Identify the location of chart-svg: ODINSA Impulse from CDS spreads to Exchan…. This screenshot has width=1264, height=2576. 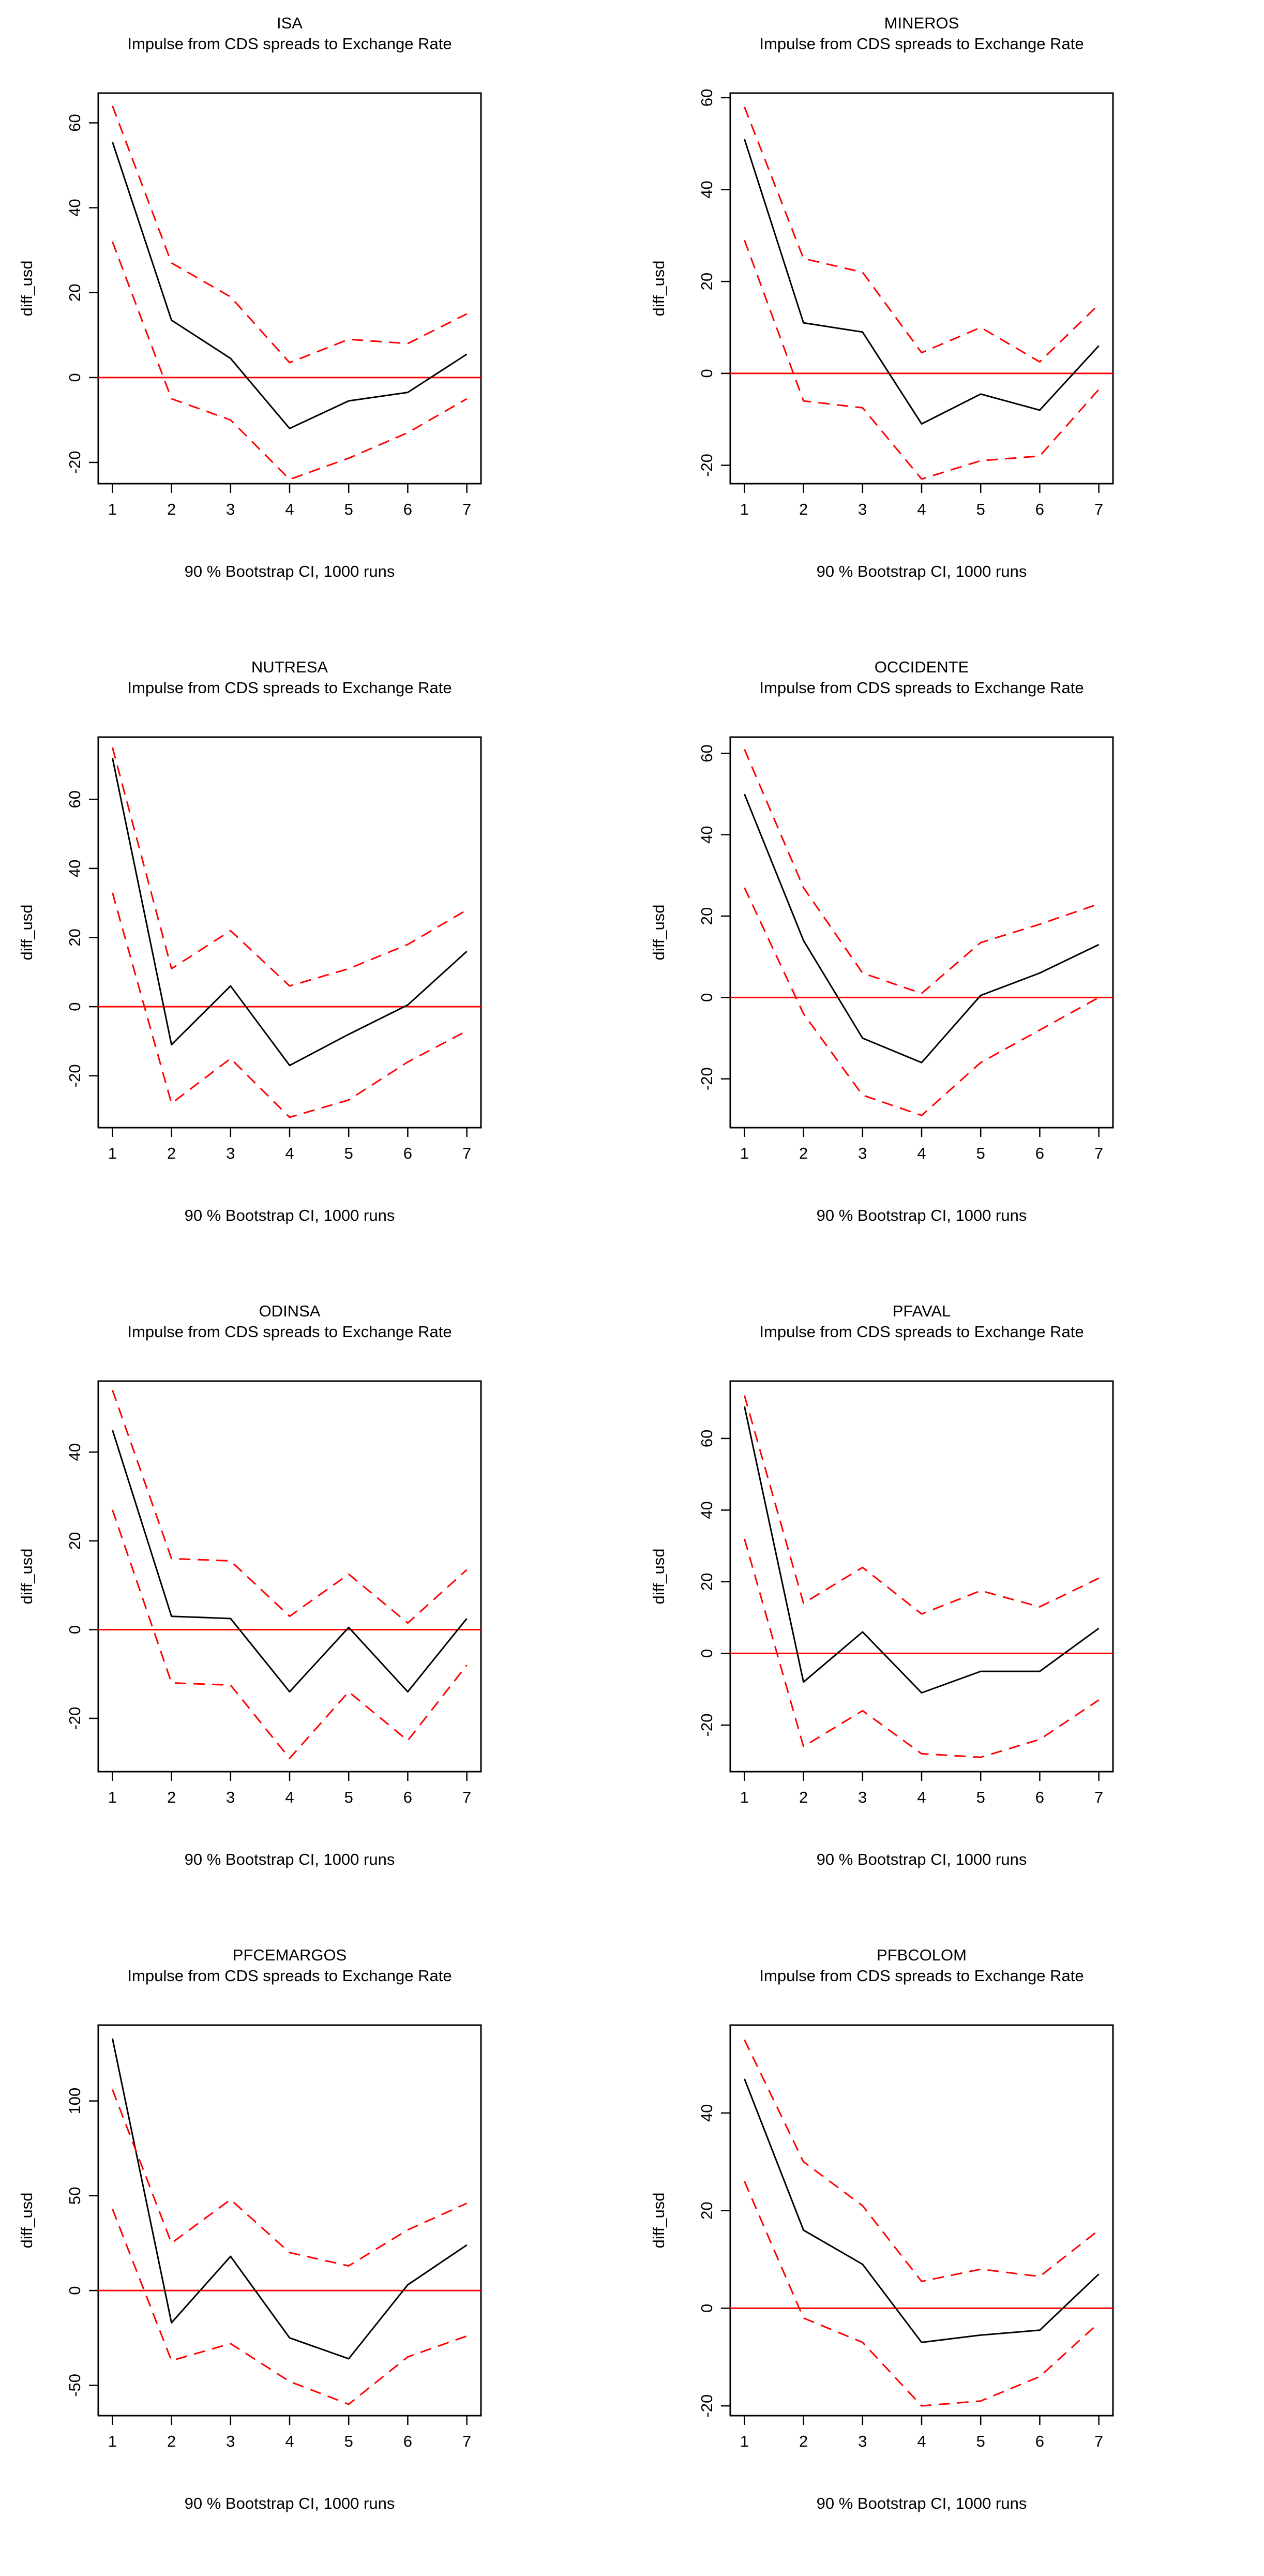
(250, 1585).